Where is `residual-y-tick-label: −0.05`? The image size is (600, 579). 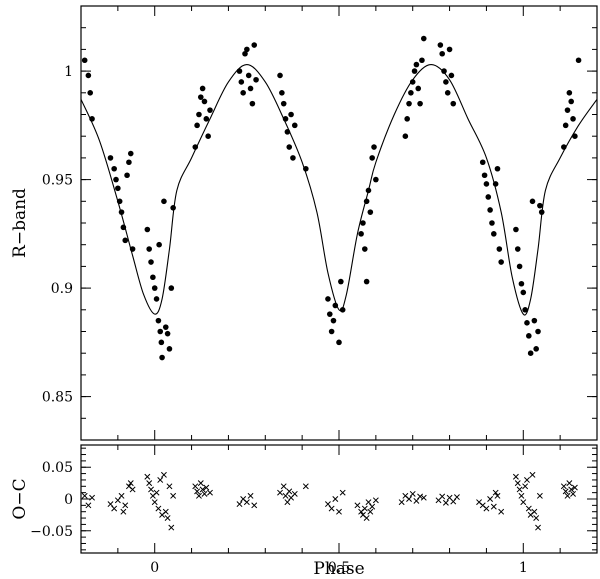 residual-y-tick-label: −0.05 is located at coordinates (51, 532).